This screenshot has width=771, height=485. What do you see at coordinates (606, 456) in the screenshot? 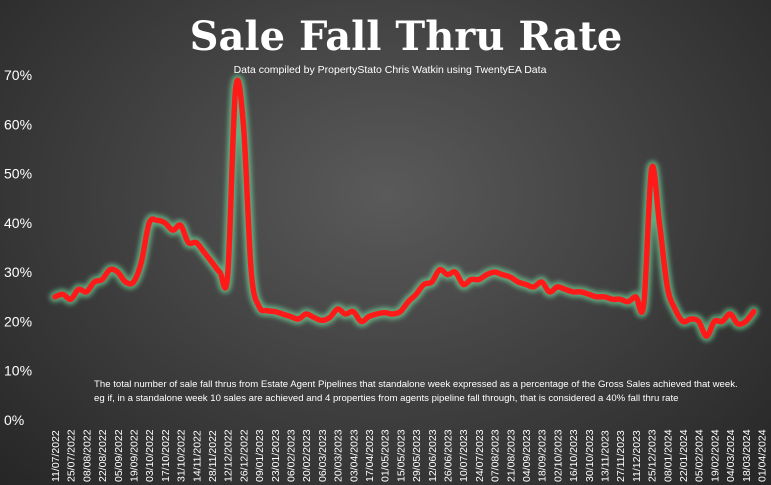
I see `x-tick-label: 13/11/2023` at bounding box center [606, 456].